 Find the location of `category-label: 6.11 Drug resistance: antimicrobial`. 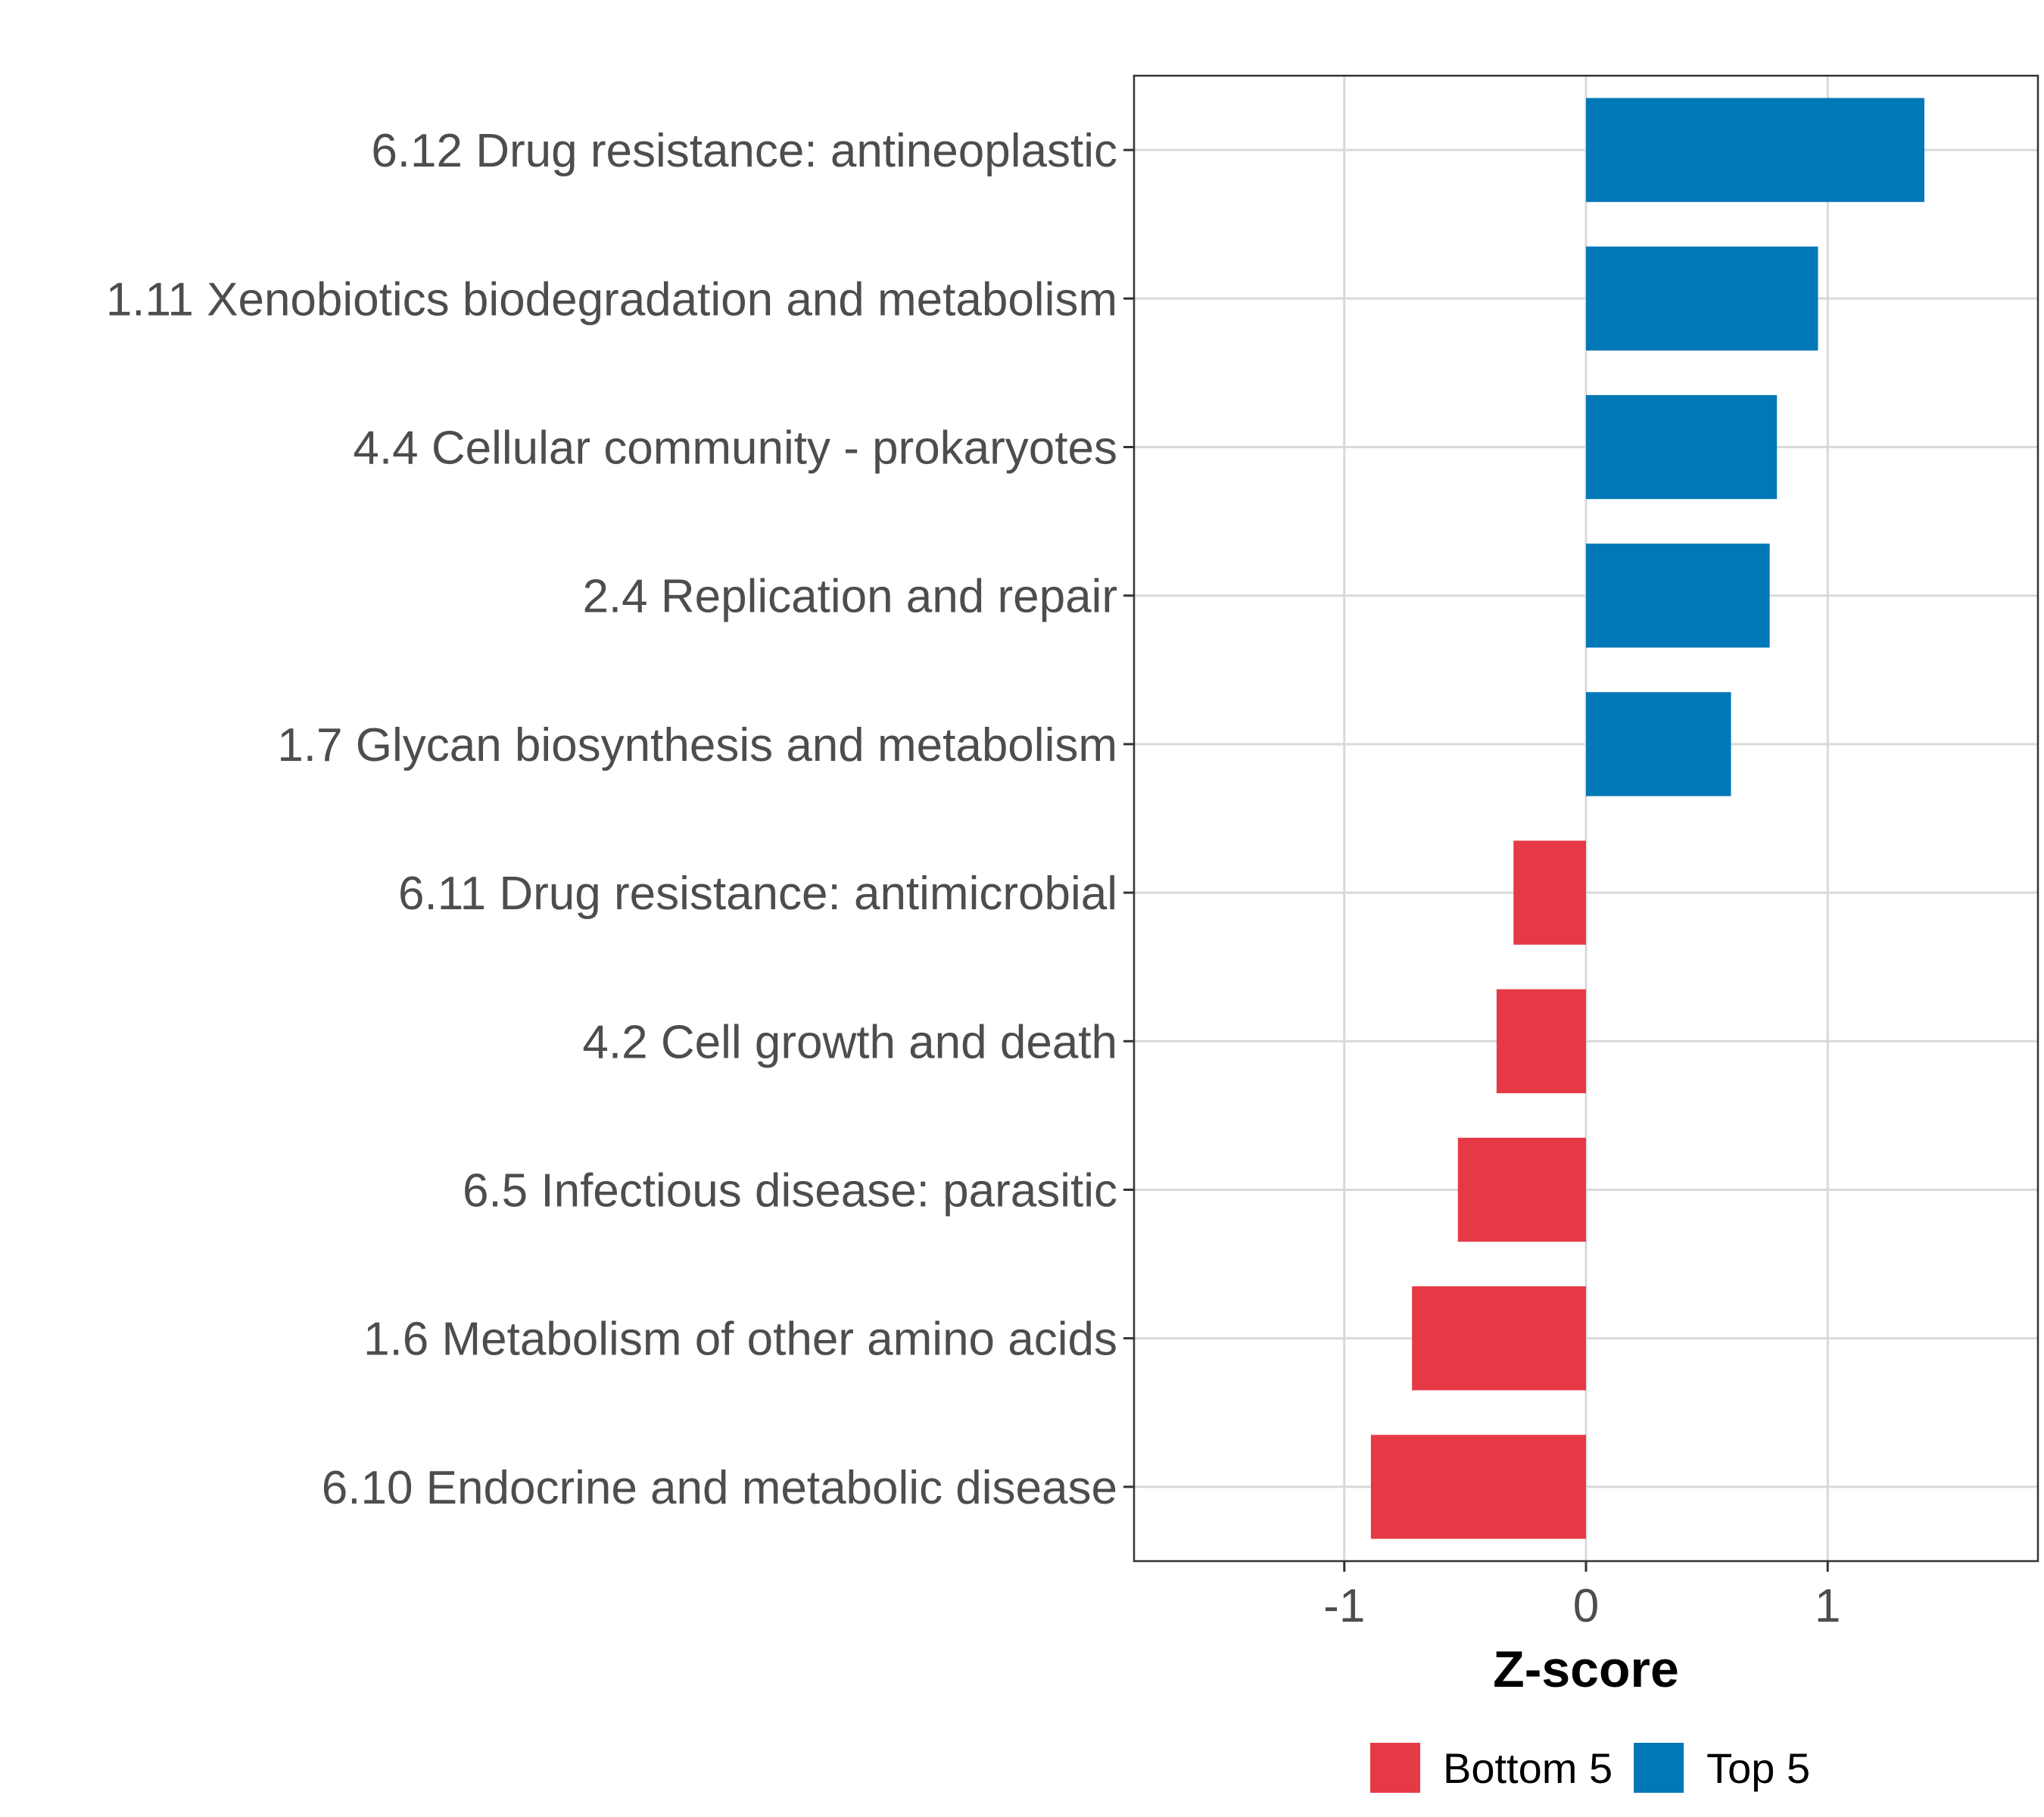

category-label: 6.11 Drug resistance: antimicrobial is located at coordinates (757, 894).